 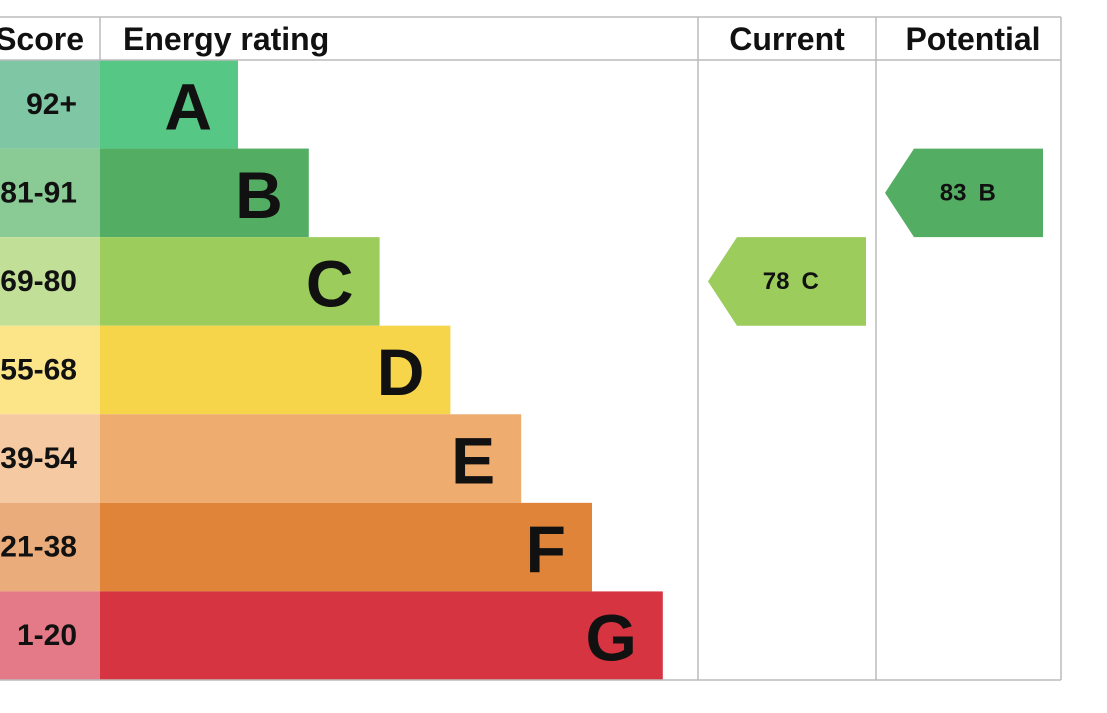 What do you see at coordinates (38, 458) in the screenshot?
I see `score-range: 39-54` at bounding box center [38, 458].